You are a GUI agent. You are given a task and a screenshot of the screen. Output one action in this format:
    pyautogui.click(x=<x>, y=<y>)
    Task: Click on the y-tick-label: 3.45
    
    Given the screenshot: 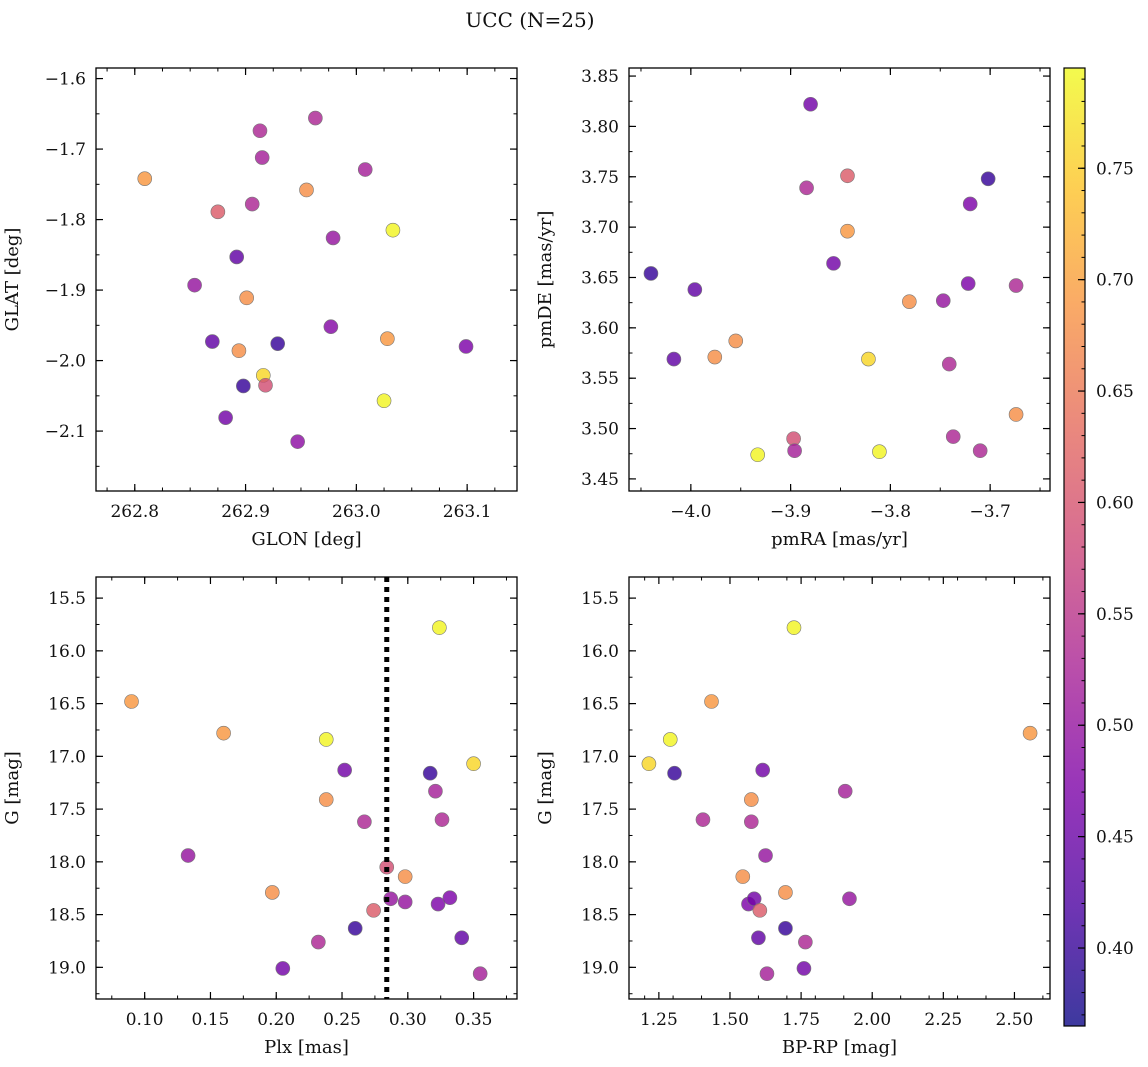 What is the action you would take?
    pyautogui.click(x=600, y=480)
    